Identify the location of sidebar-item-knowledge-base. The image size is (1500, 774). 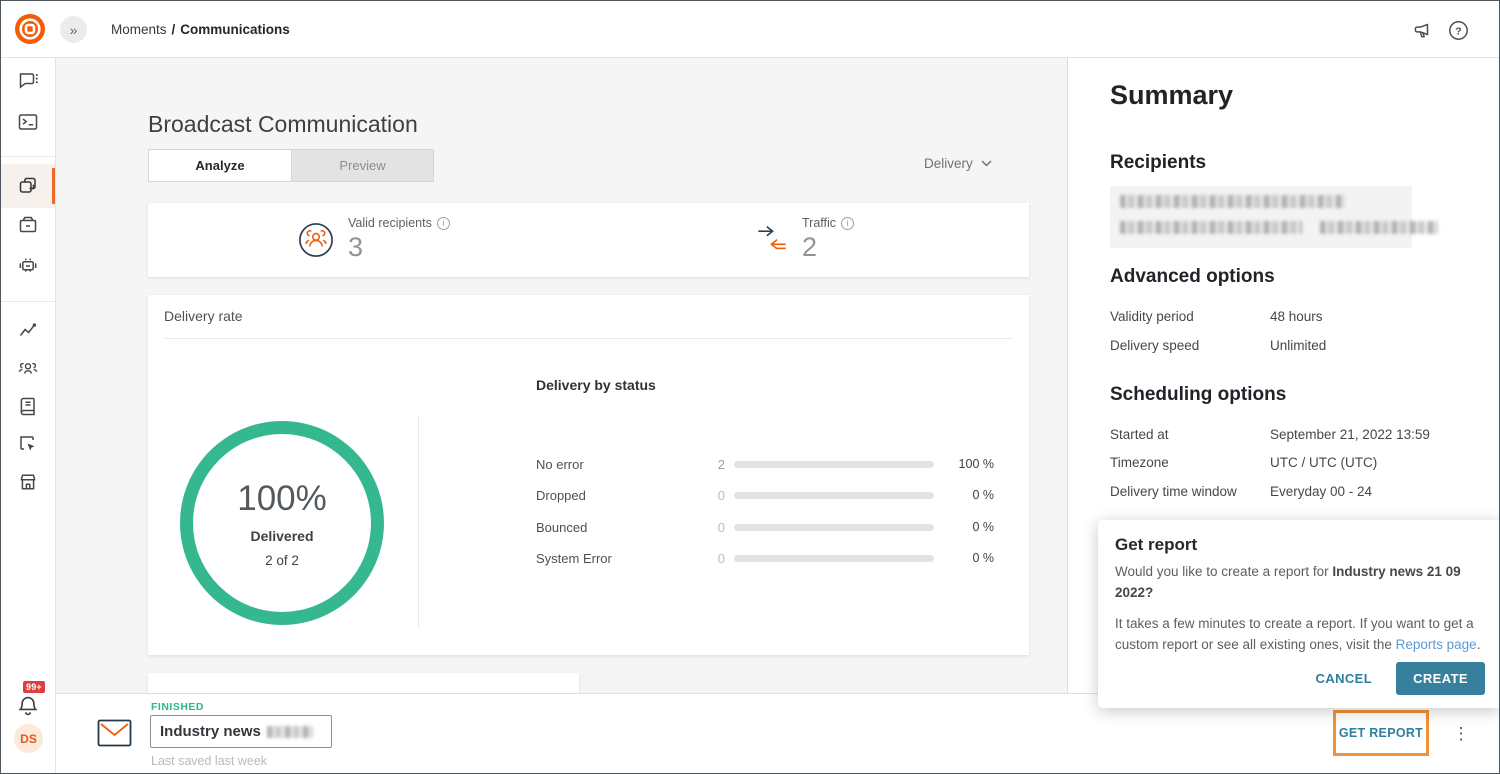
(28, 406).